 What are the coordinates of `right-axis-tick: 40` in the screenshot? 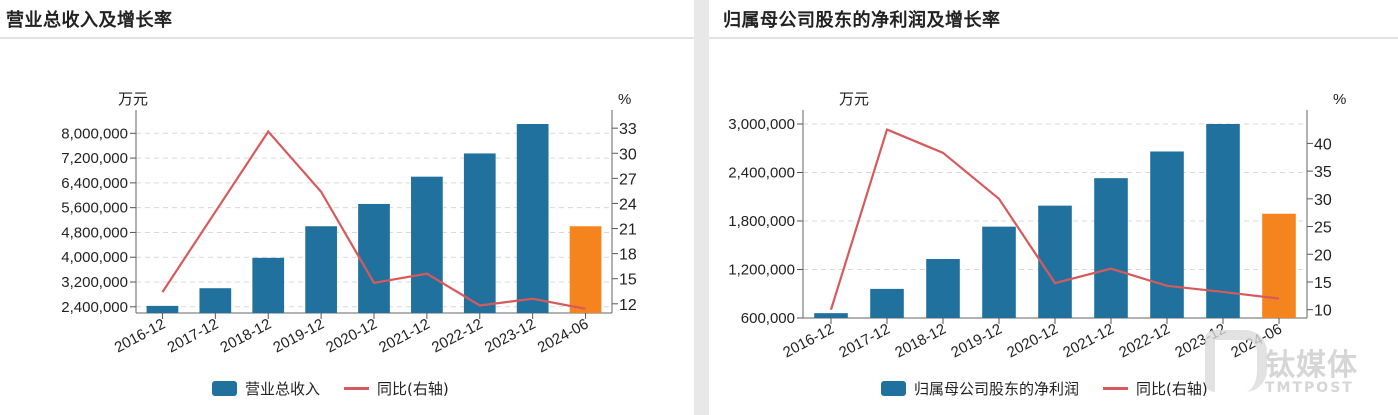 It's located at (1323, 144).